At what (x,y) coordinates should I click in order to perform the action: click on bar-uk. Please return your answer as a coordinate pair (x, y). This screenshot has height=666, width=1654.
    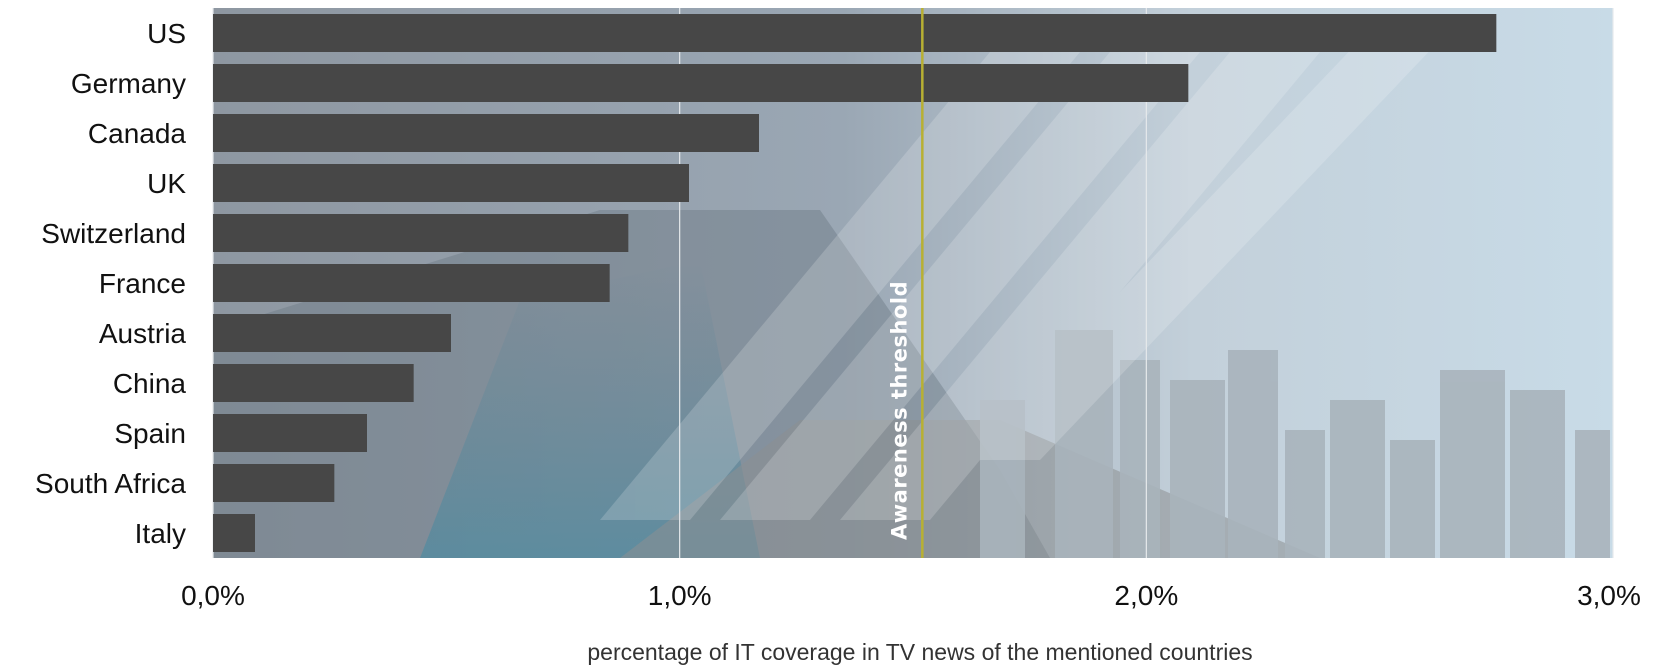
    Looking at the image, I should click on (451, 183).